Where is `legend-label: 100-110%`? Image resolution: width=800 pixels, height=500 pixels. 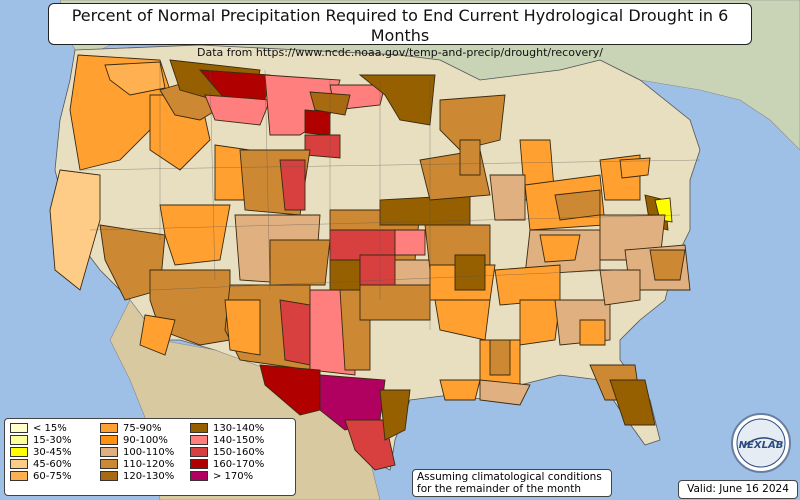 legend-label: 100-110% is located at coordinates (149, 452).